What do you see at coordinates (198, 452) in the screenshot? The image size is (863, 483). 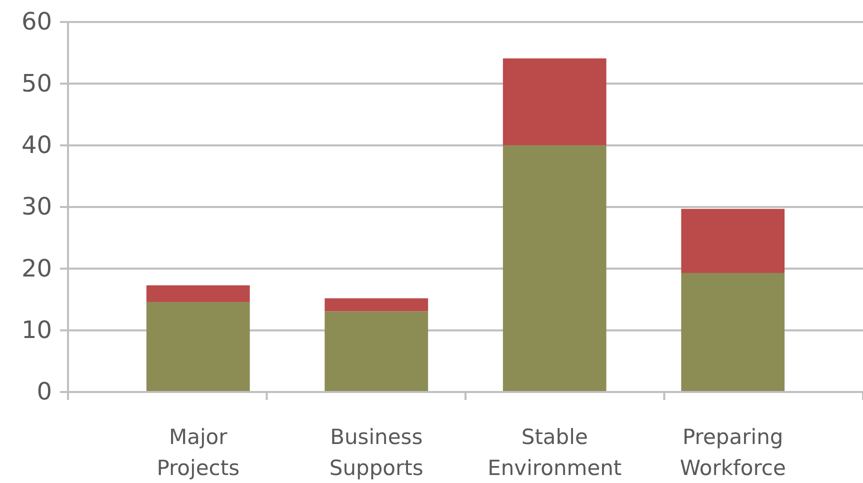 I see `x-tick-label: Major Projects` at bounding box center [198, 452].